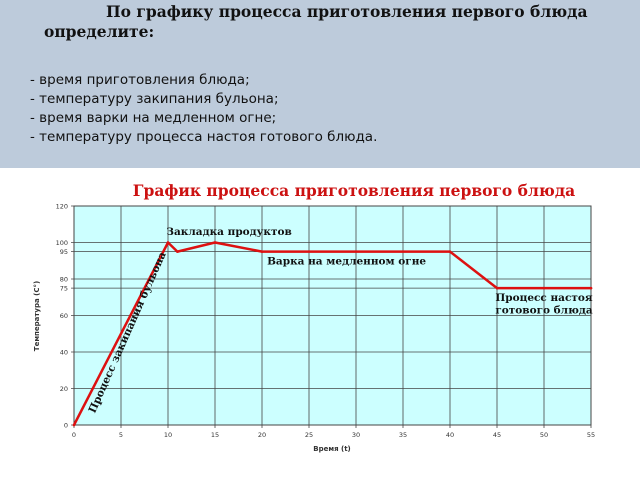 This screenshot has width=640, height=480. I want to click on y-tick-label: 120, so click(62, 207).